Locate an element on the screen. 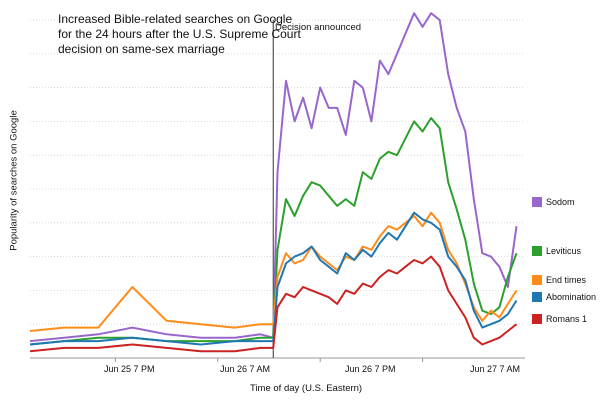 The width and height of the screenshot is (600, 415). decision-annotation: Decision announced is located at coordinates (318, 27).